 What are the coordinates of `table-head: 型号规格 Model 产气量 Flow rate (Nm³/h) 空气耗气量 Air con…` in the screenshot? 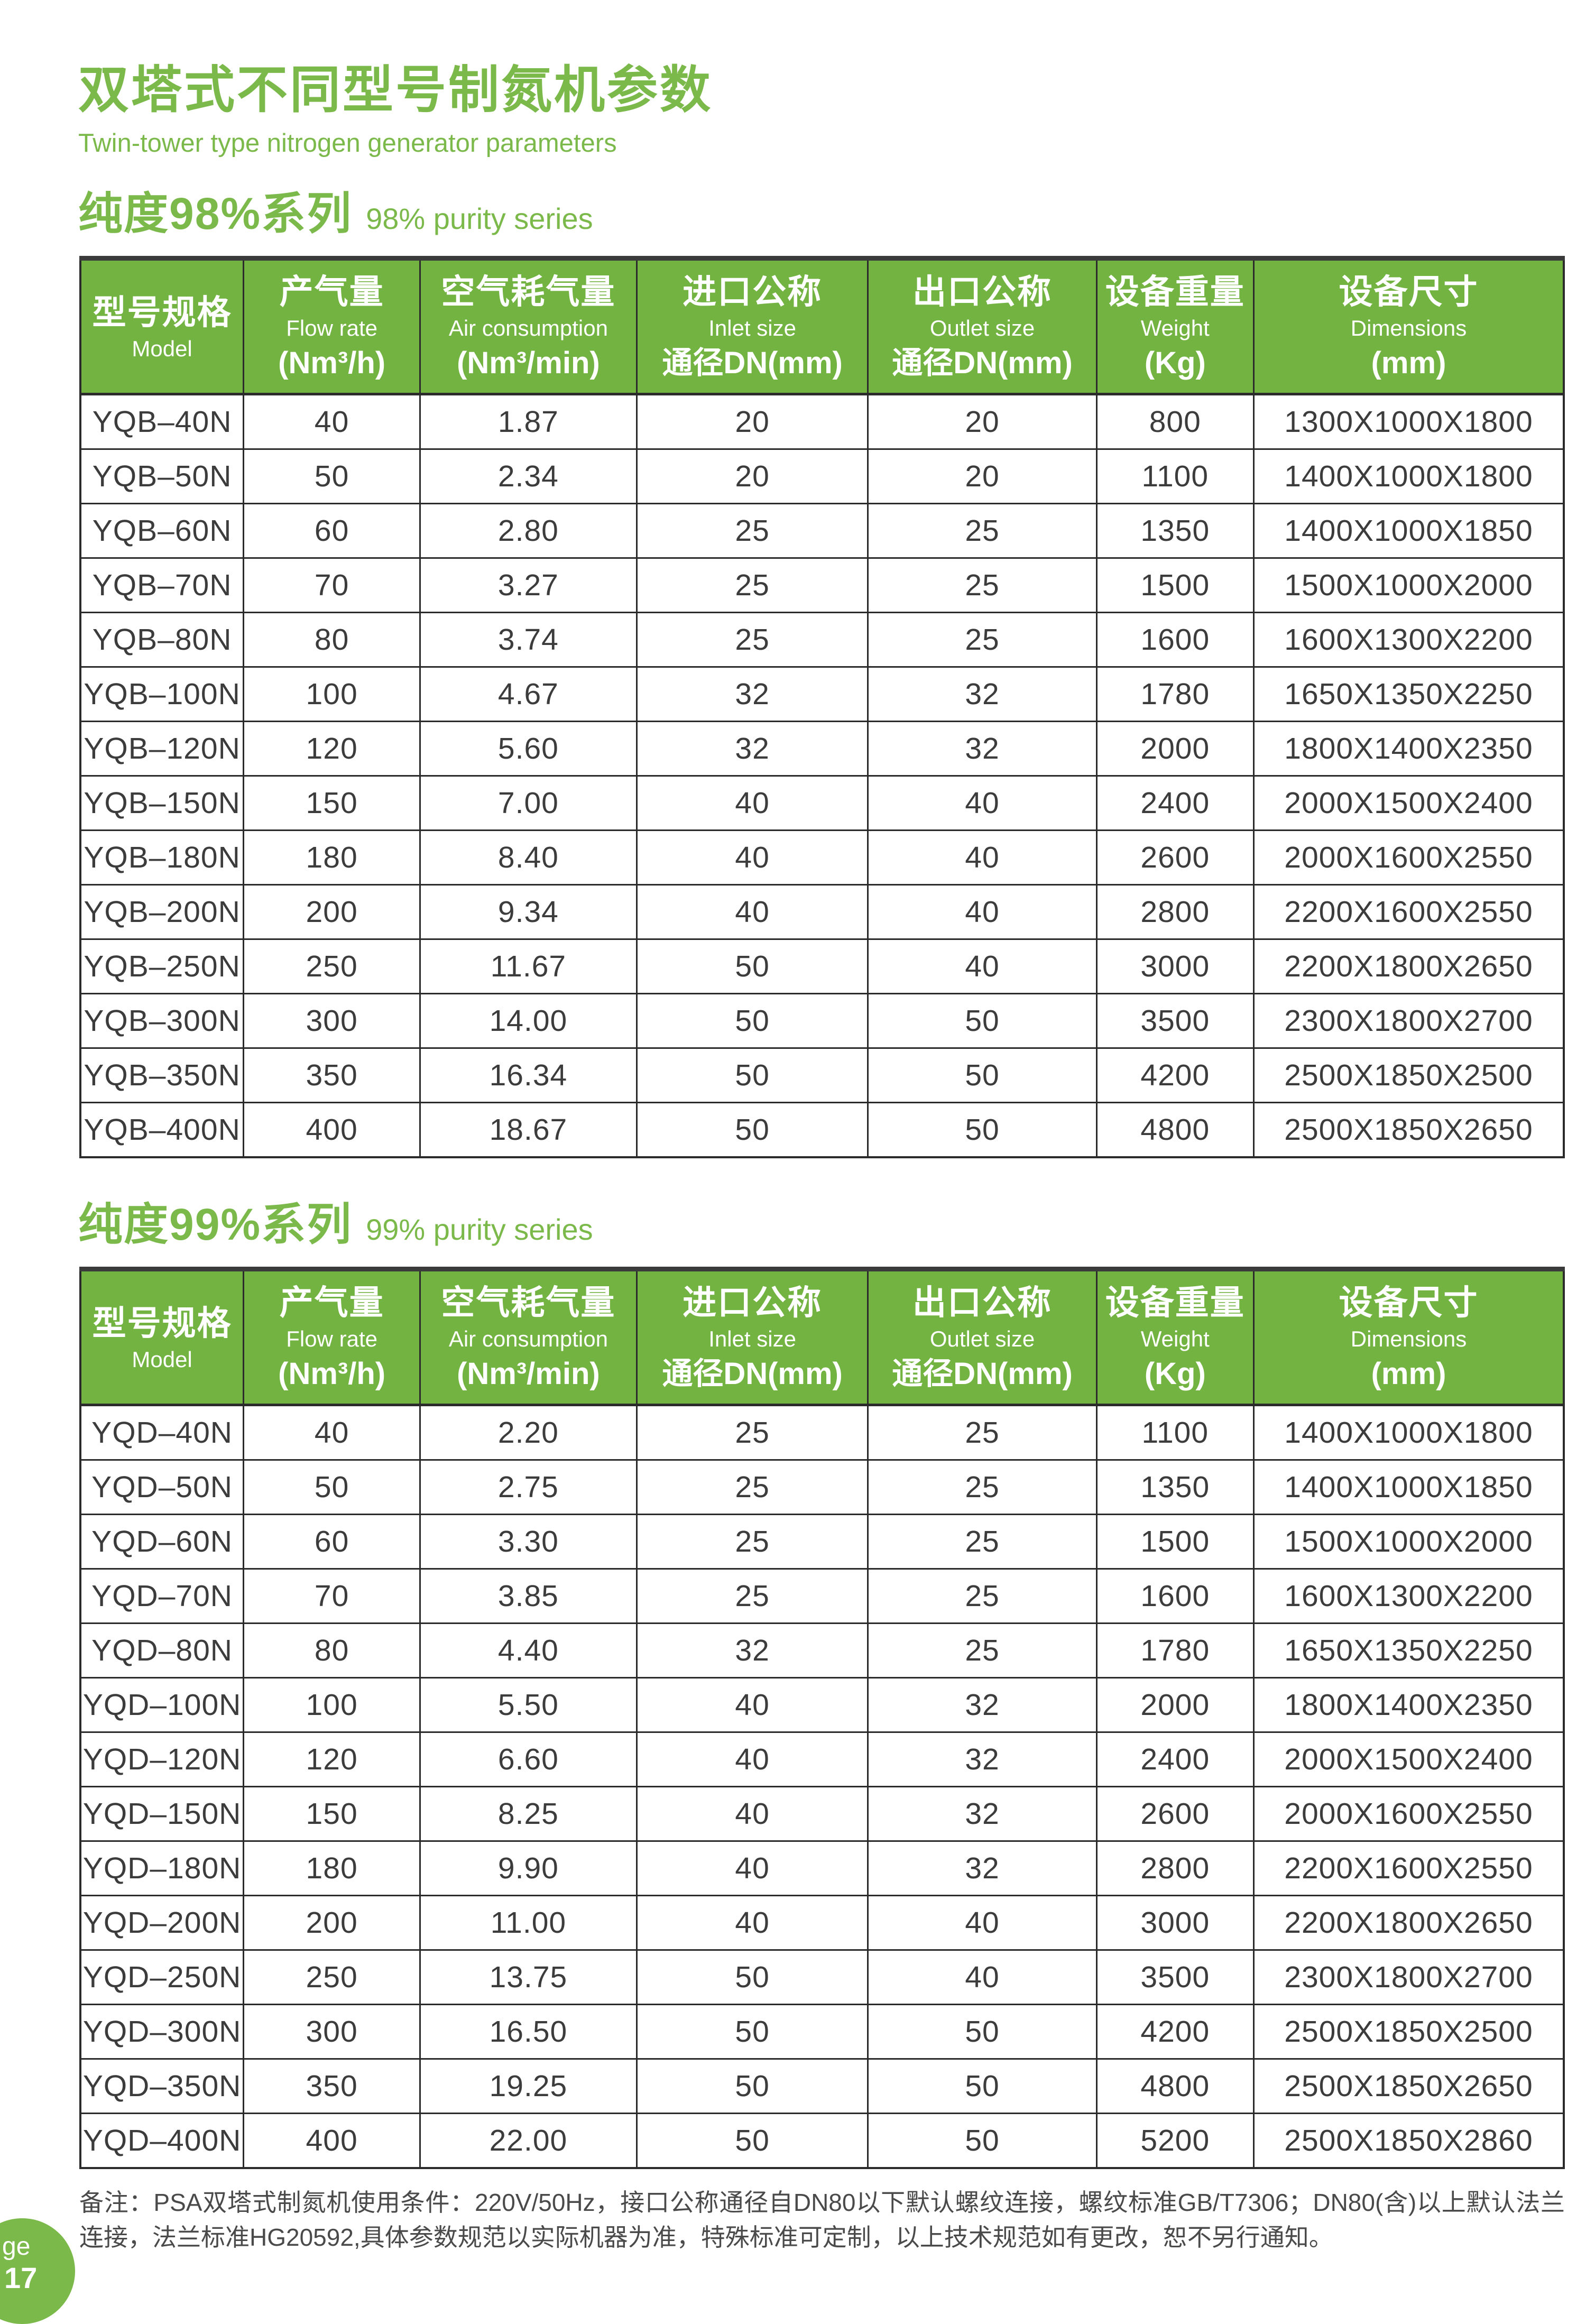 It's located at (822, 1337).